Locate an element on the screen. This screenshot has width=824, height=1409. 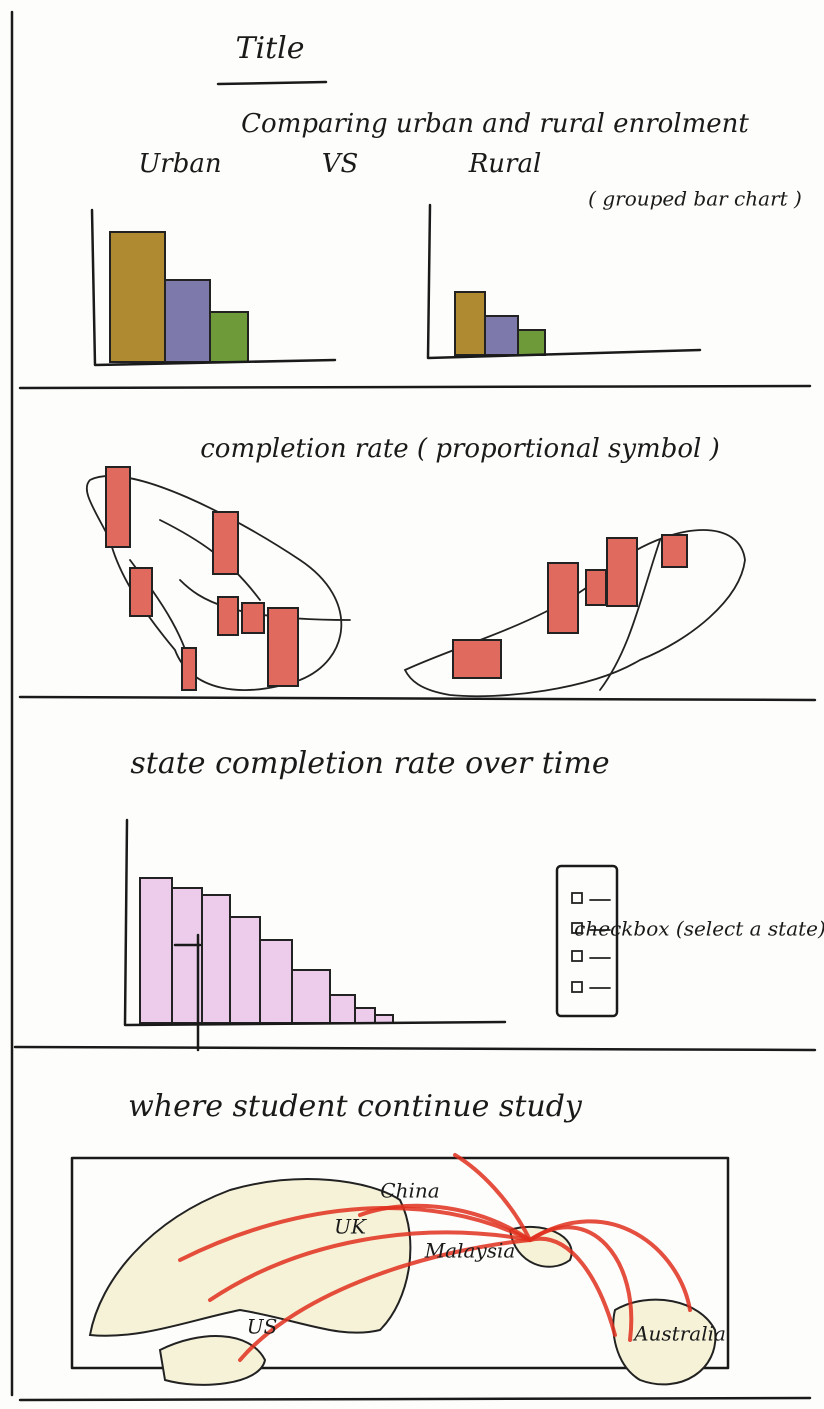
symbol-bars is located at coordinates (396, 578).